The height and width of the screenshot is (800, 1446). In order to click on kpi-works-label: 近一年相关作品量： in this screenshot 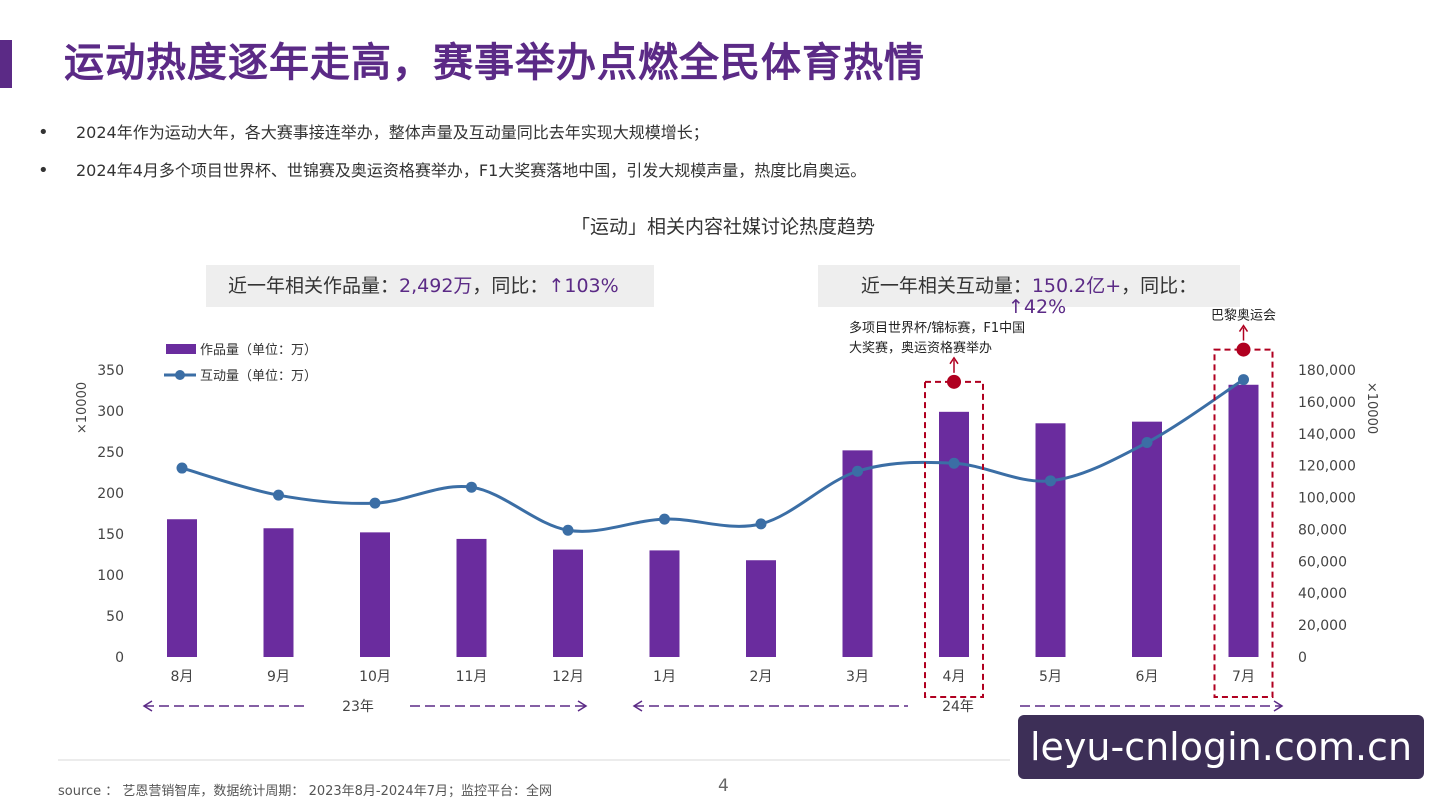, I will do `click(314, 286)`.